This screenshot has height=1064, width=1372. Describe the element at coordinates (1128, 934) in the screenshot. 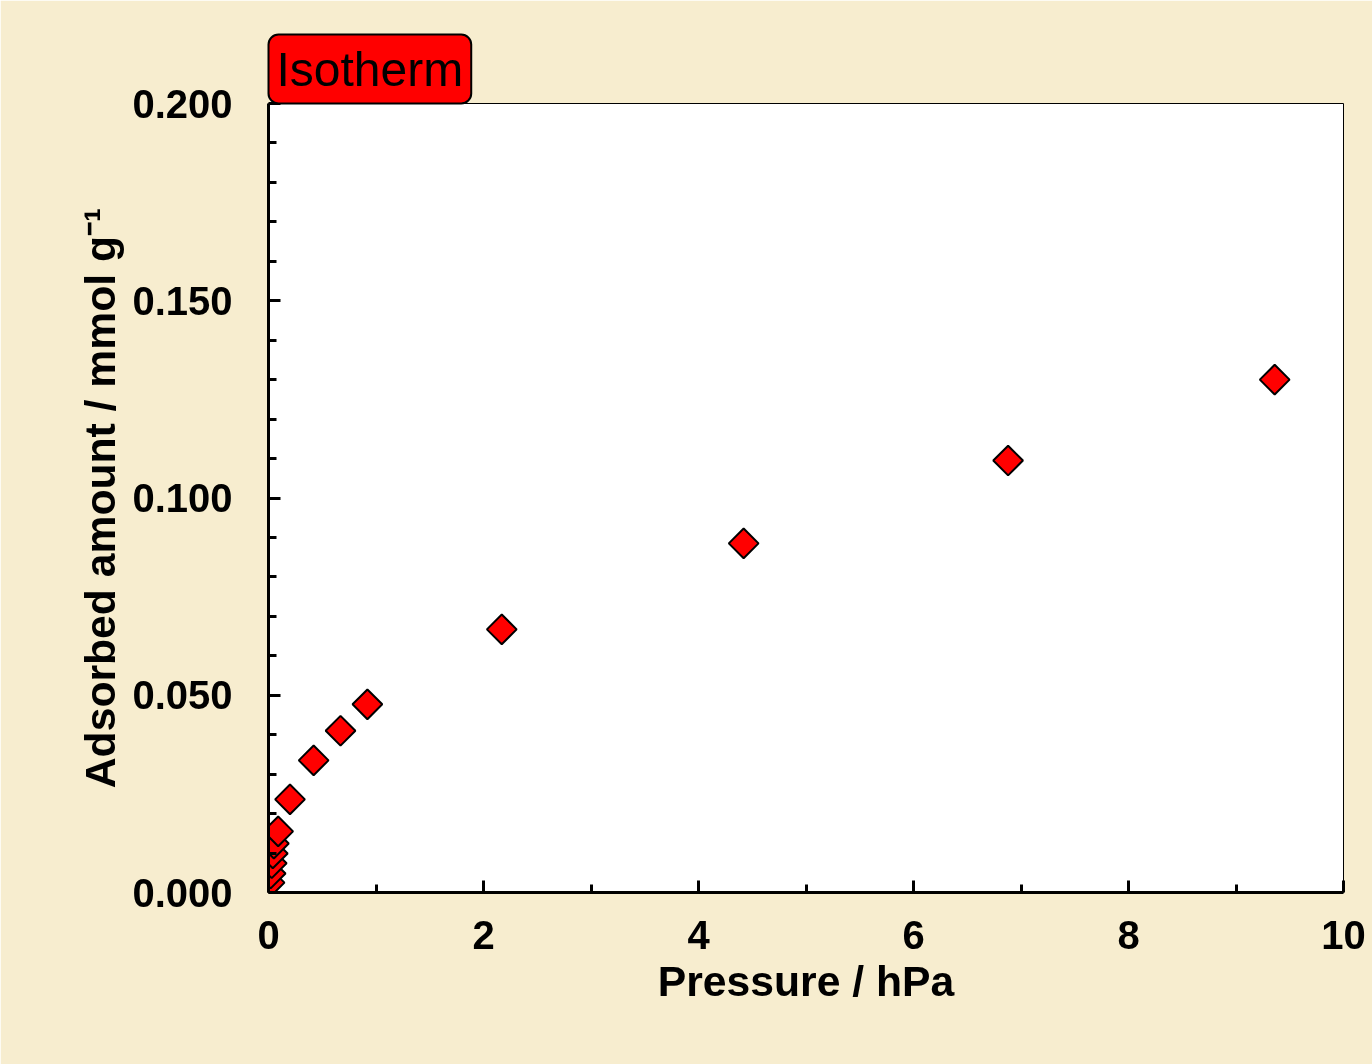

I see `x-tick-label: 8` at that location.